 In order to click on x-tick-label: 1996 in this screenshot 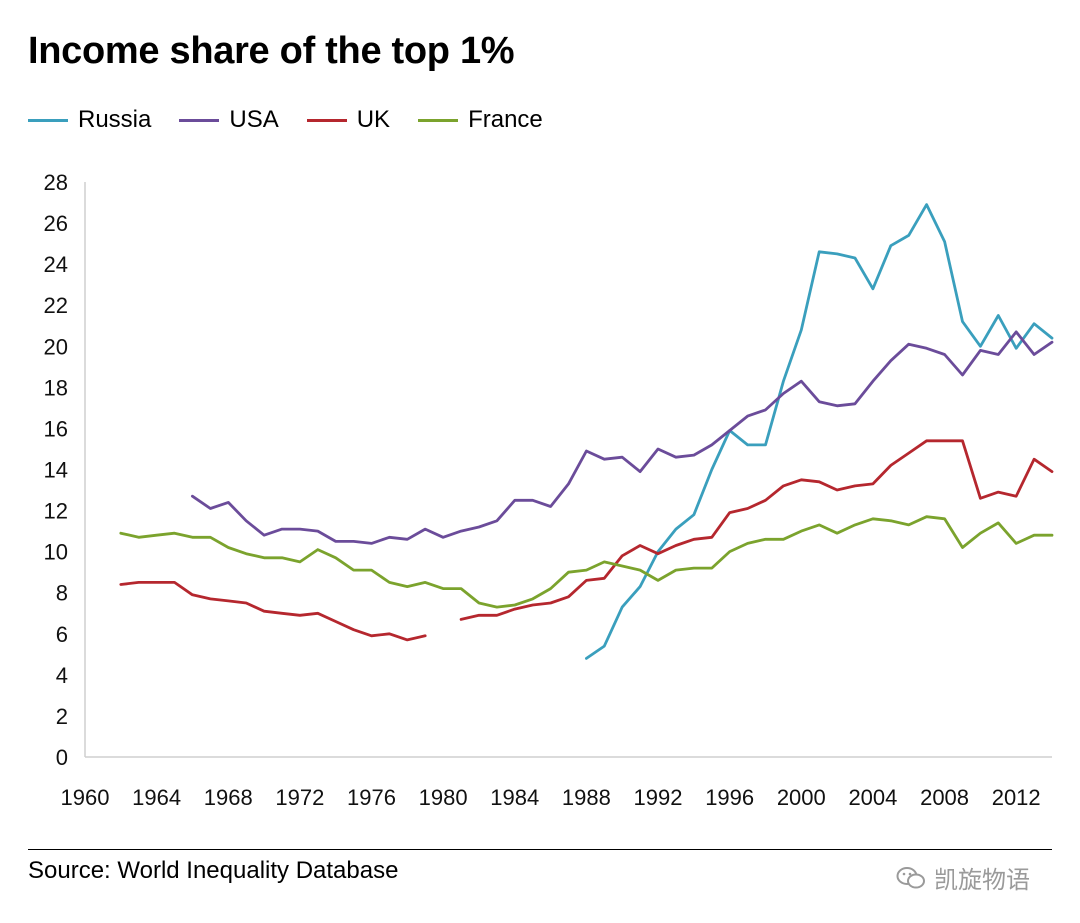, I will do `click(729, 797)`.